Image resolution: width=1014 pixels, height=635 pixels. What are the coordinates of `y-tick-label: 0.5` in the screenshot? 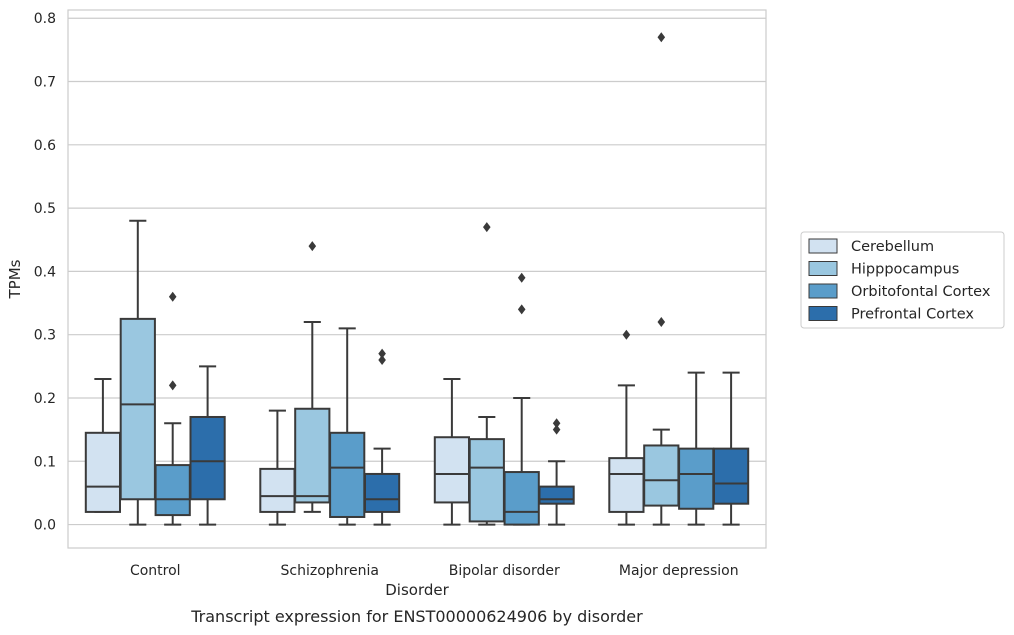 It's located at (45, 209).